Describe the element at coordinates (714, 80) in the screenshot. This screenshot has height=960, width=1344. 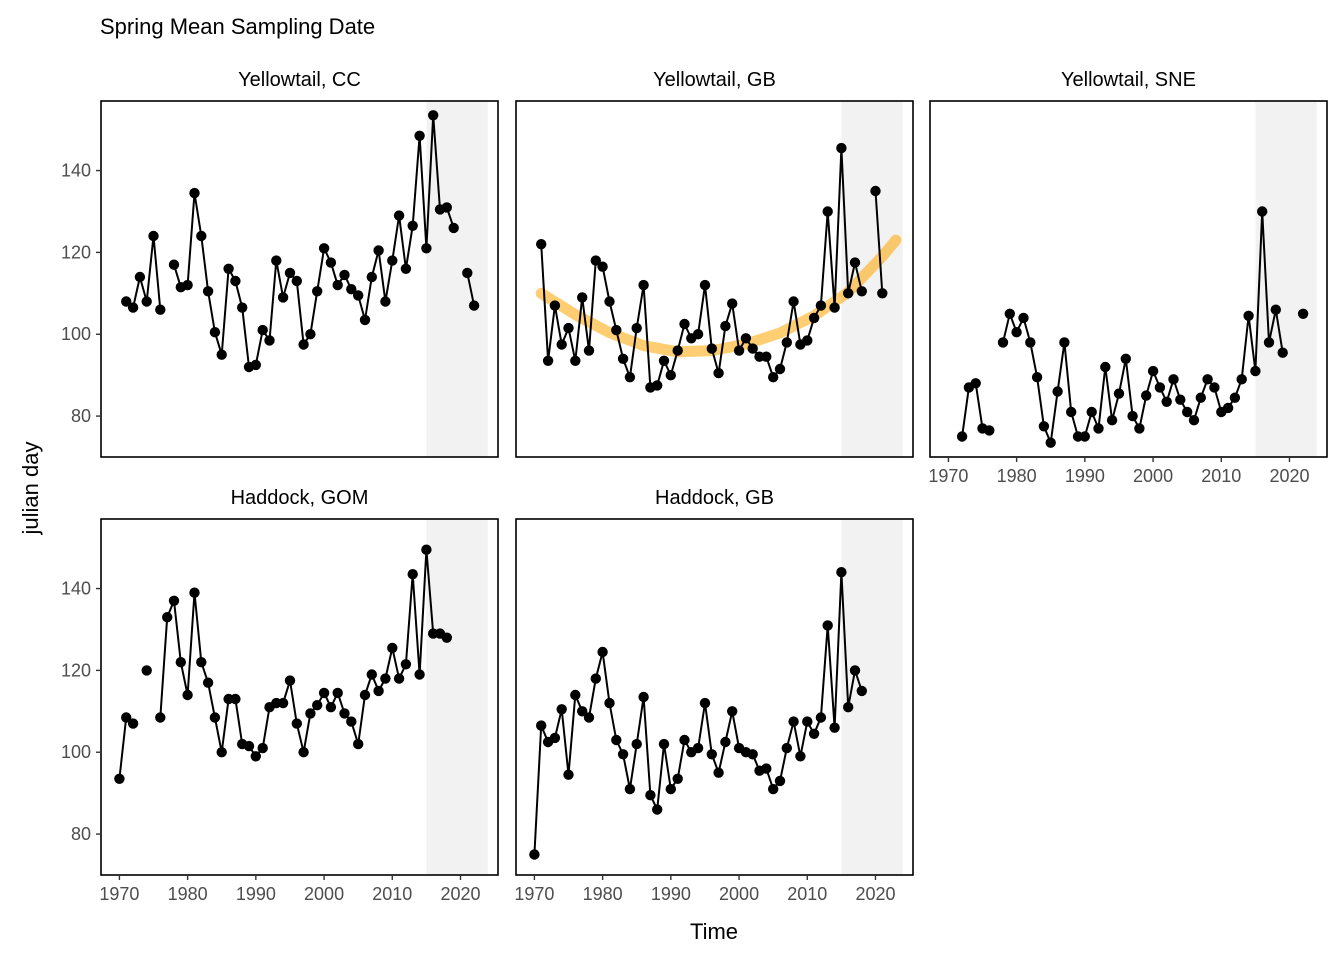
I see `panel-title: Yellowtail, GB` at that location.